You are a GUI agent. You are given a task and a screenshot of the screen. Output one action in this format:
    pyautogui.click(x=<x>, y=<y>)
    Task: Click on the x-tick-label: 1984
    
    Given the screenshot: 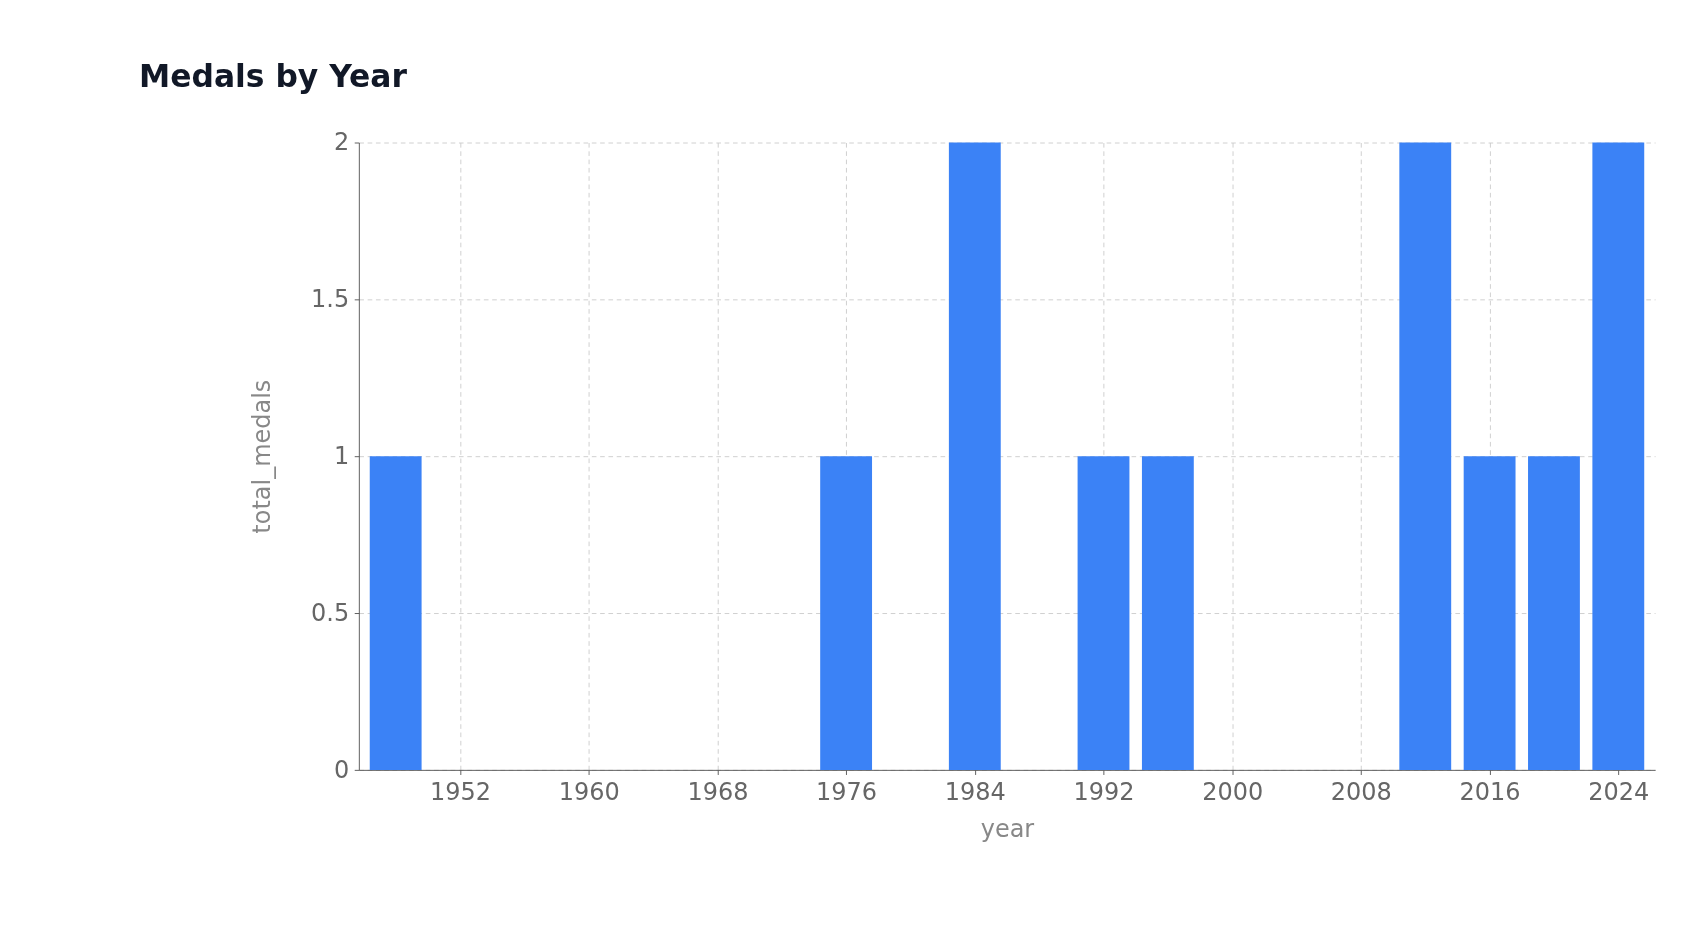 What is the action you would take?
    pyautogui.click(x=975, y=791)
    